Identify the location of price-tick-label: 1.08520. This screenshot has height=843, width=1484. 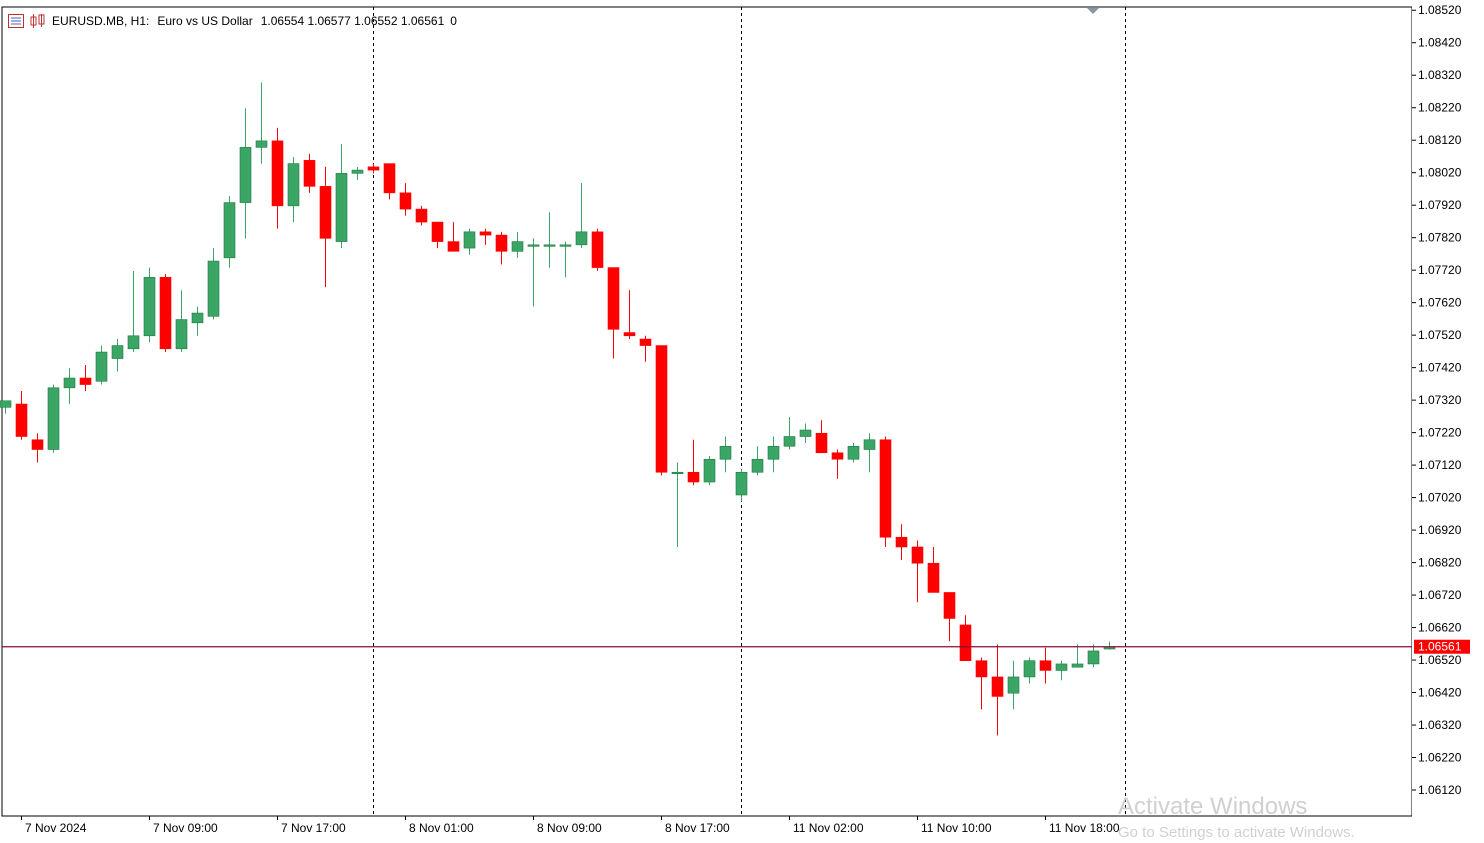
(1440, 10).